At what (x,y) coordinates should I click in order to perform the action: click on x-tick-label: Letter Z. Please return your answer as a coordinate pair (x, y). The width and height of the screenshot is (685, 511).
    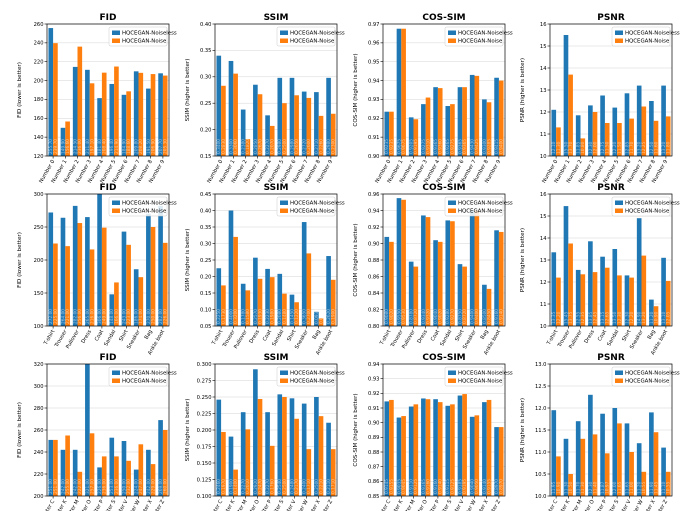
    Looking at the image, I should click on (495, 505).